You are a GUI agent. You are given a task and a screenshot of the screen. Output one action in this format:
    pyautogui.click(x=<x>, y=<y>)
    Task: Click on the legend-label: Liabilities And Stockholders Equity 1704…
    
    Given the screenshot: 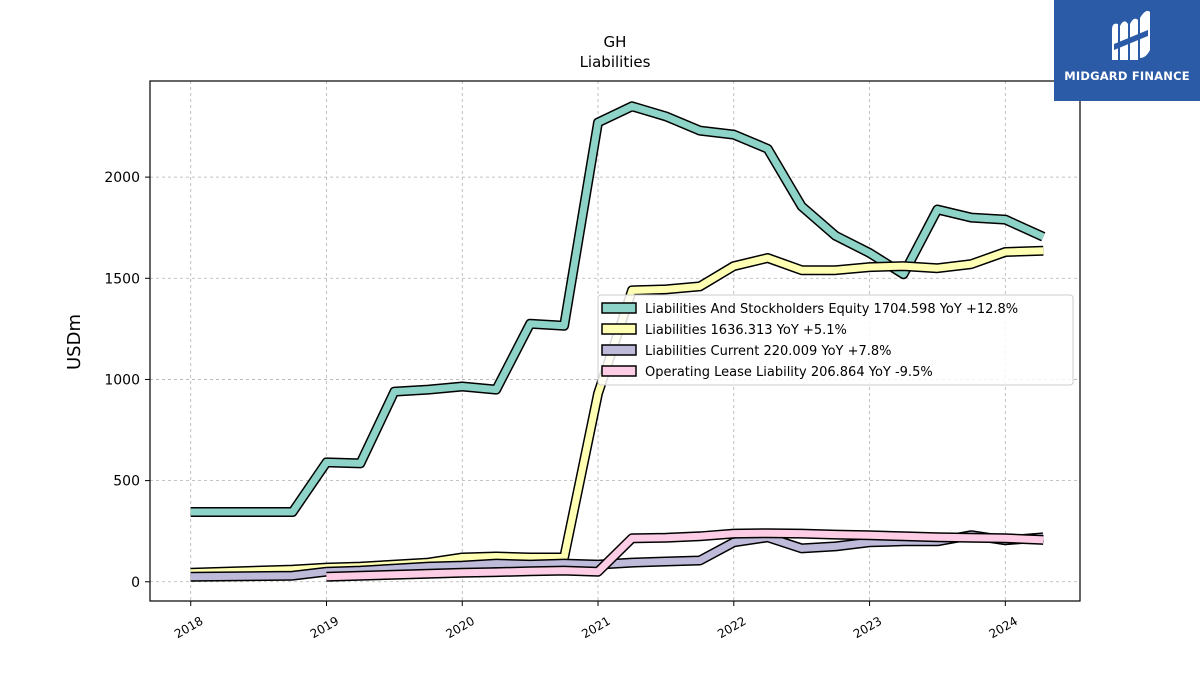 What is the action you would take?
    pyautogui.click(x=831, y=309)
    